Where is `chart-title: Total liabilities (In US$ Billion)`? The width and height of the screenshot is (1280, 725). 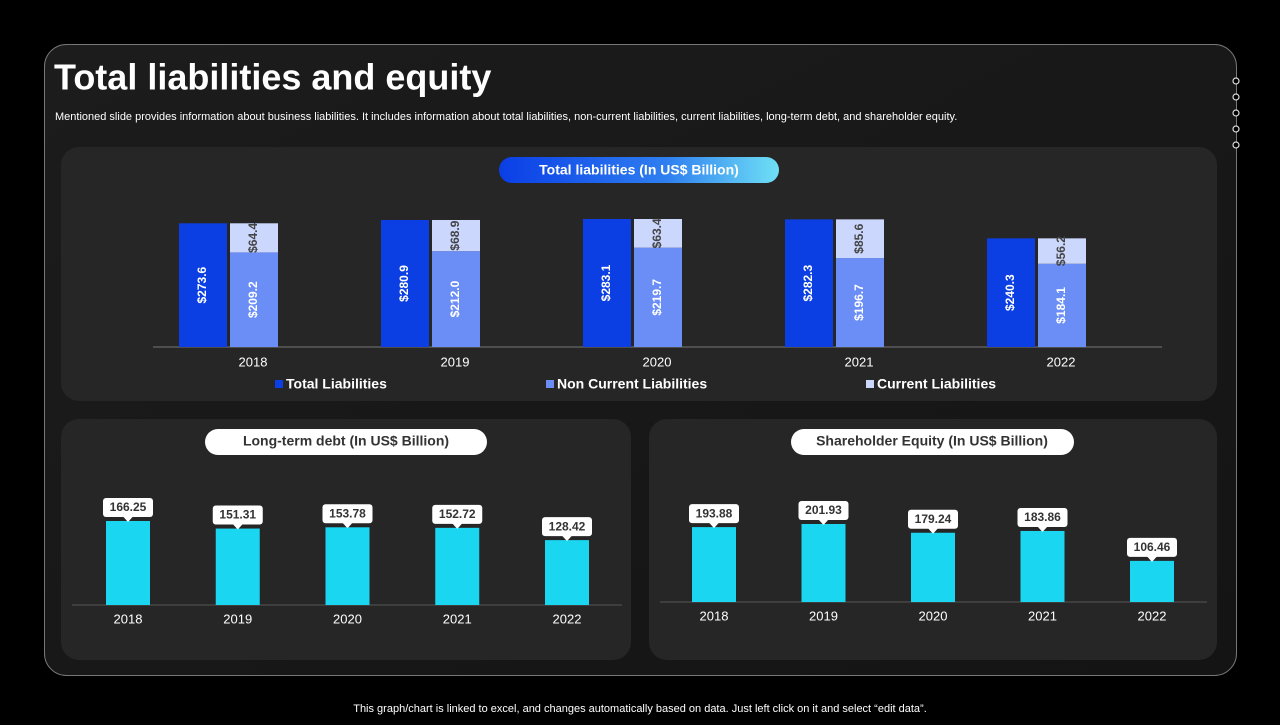
chart-title: Total liabilities (In US$ Billion) is located at coordinates (639, 170).